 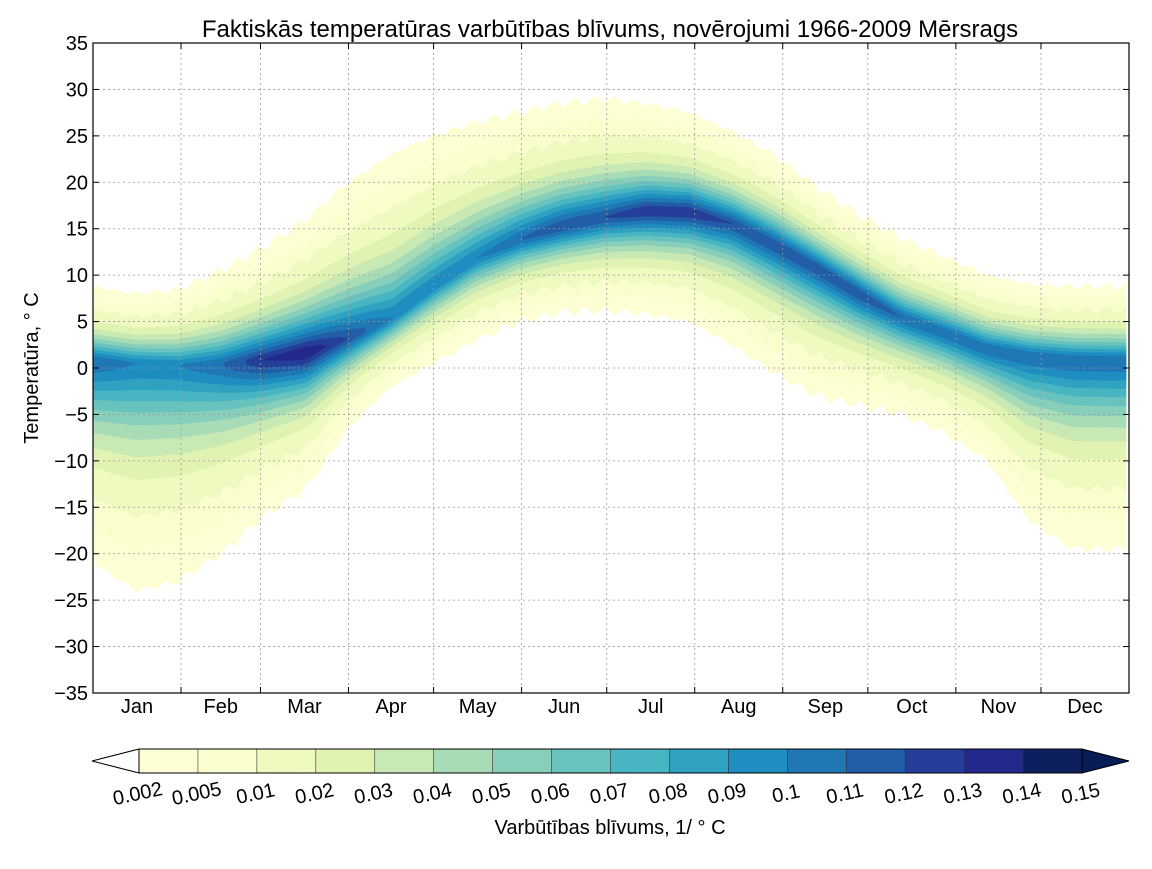 I want to click on colorbar-tick-label: 0.005, so click(x=197, y=794).